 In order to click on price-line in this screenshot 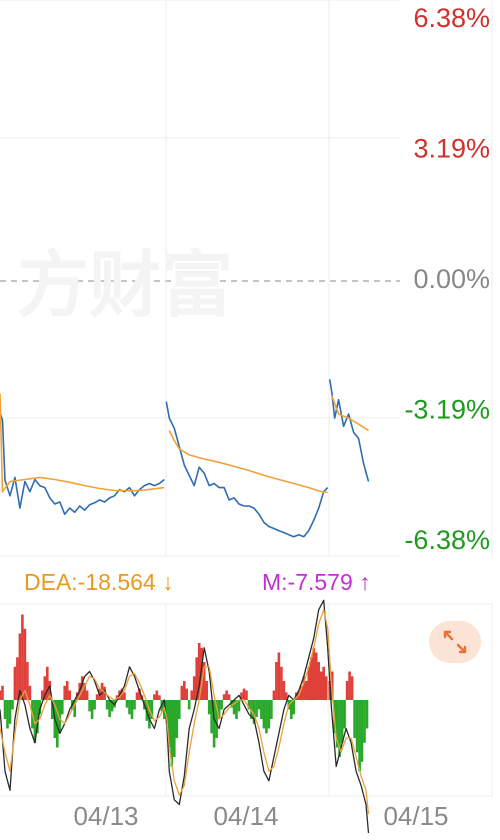, I will do `click(82, 464)`.